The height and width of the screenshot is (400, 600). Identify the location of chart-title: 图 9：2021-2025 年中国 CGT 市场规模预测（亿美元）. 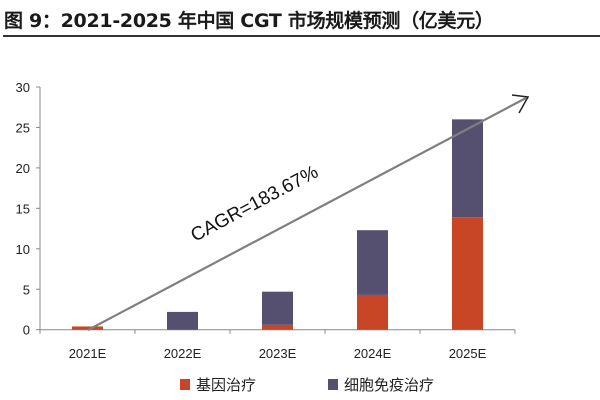
(249, 21).